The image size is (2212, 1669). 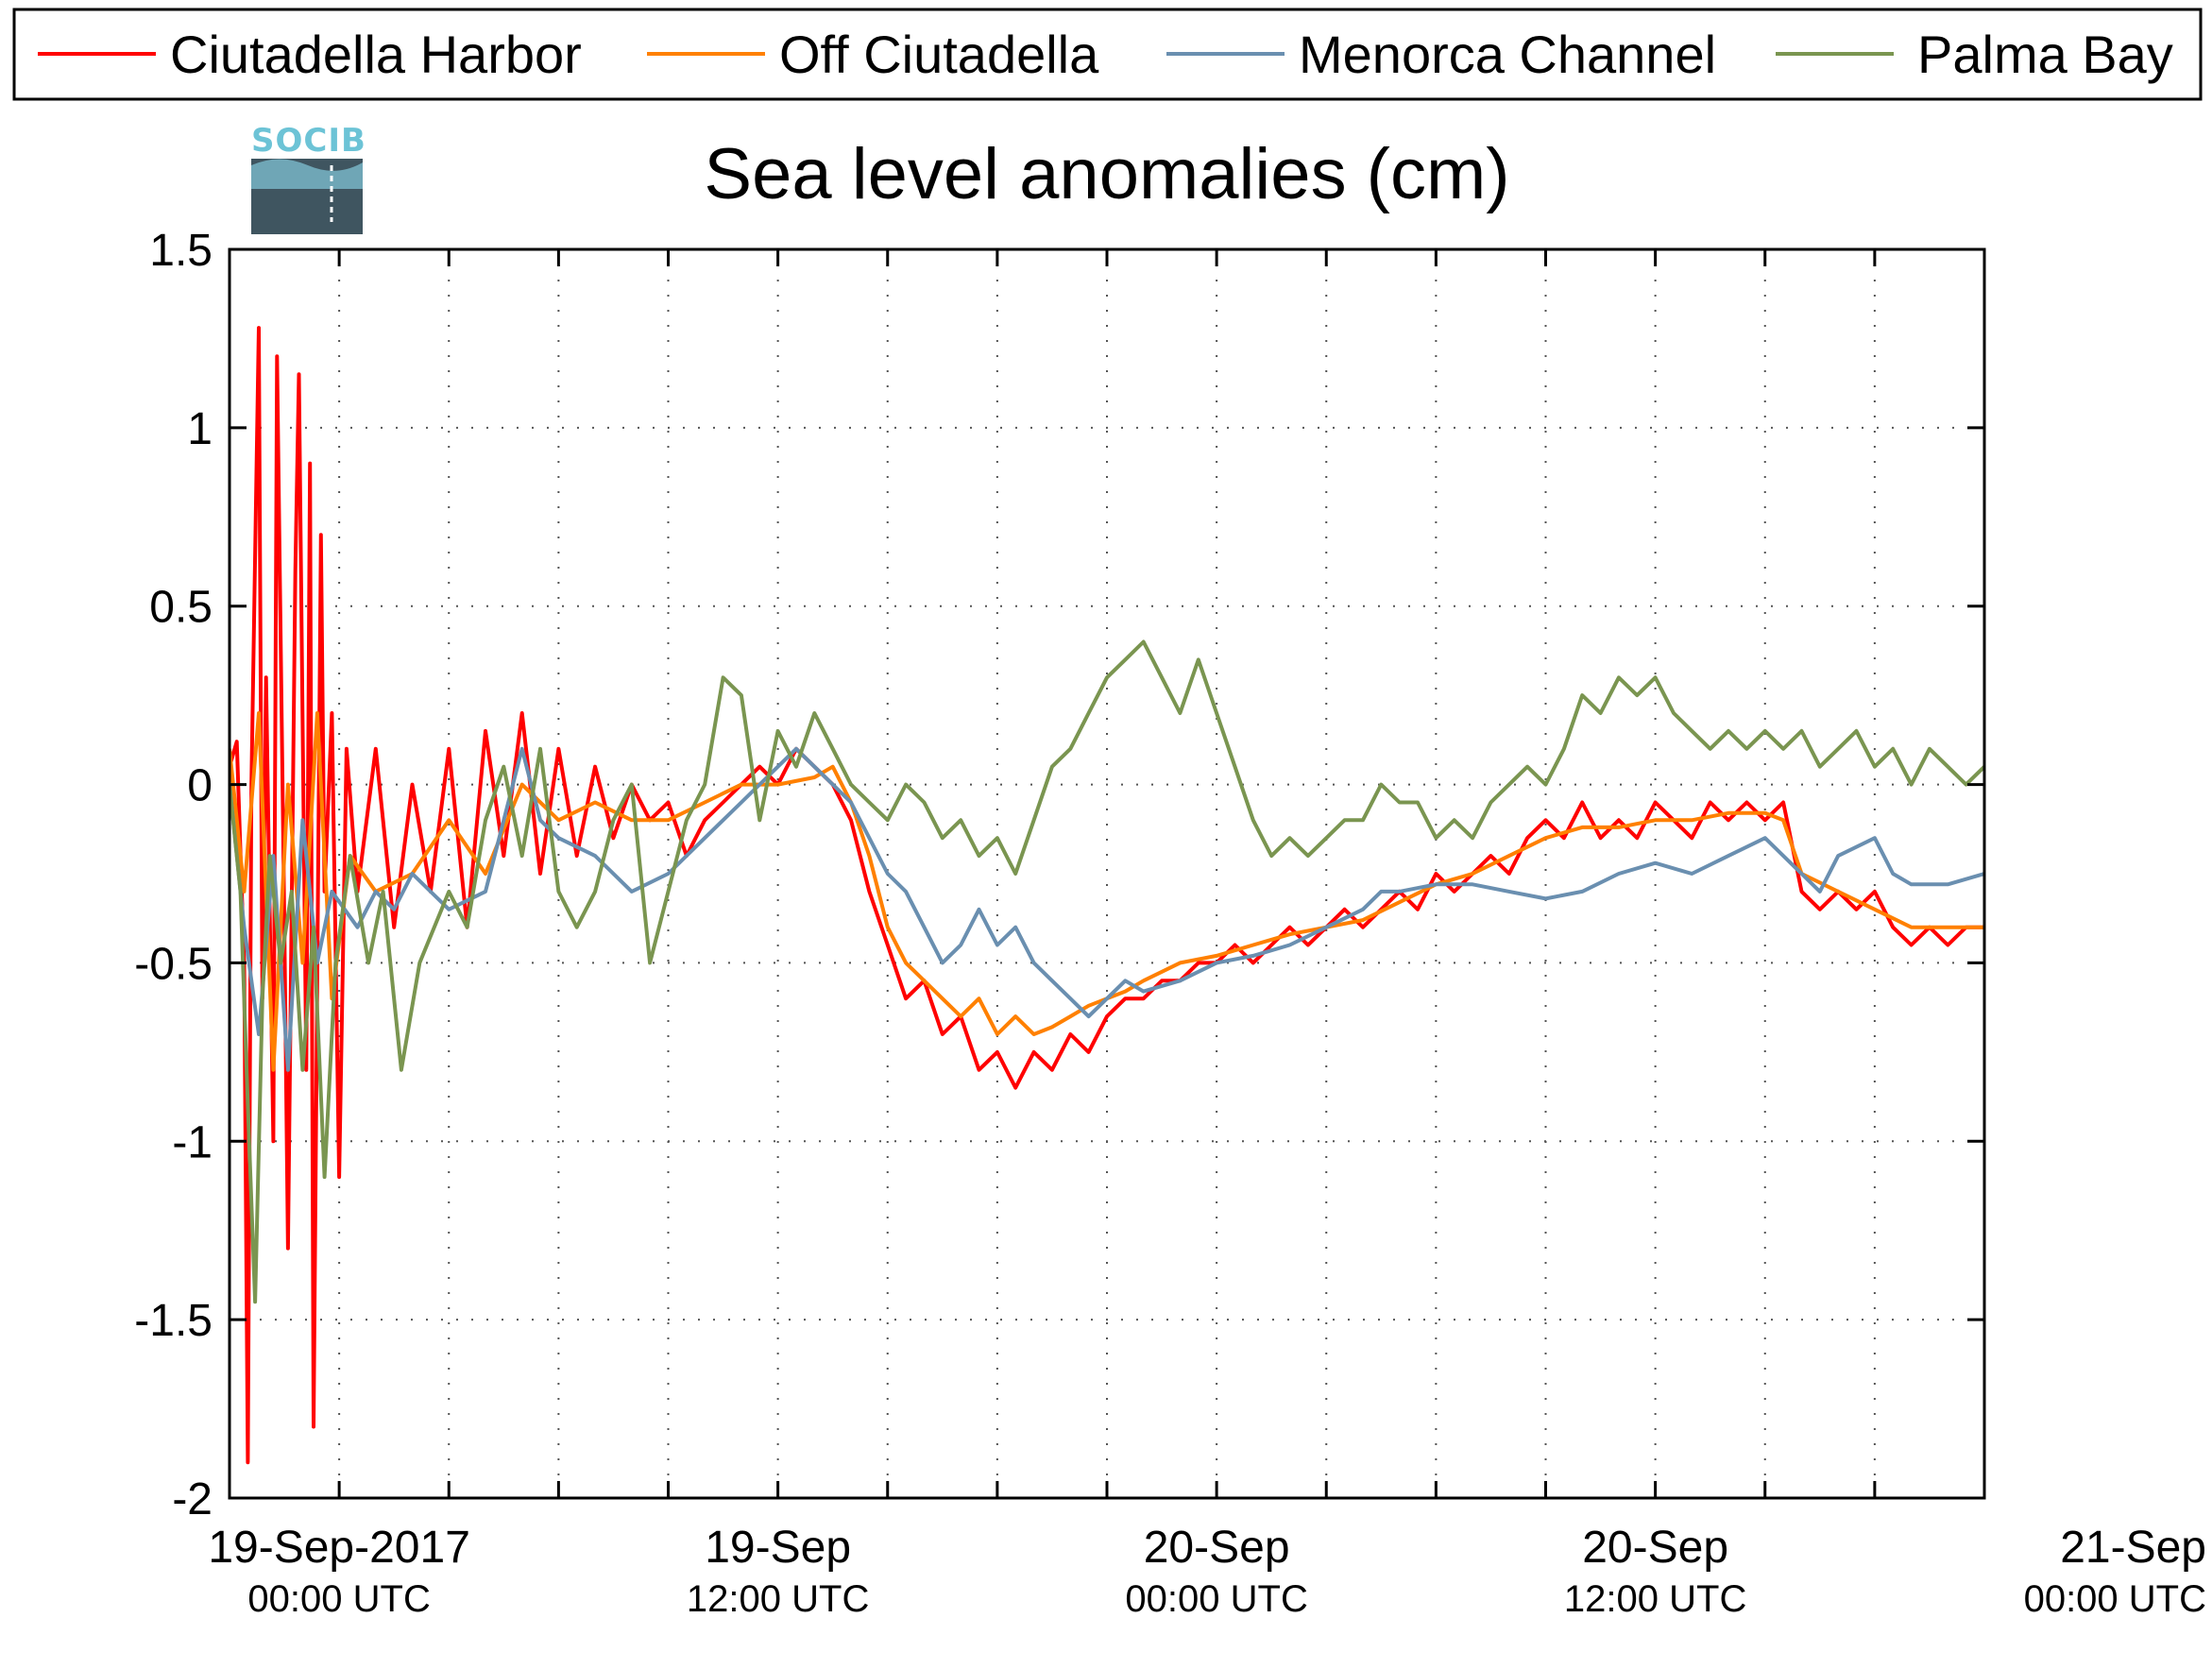 I want to click on x-tick-label: 19-Sep-2017, so click(x=339, y=1548).